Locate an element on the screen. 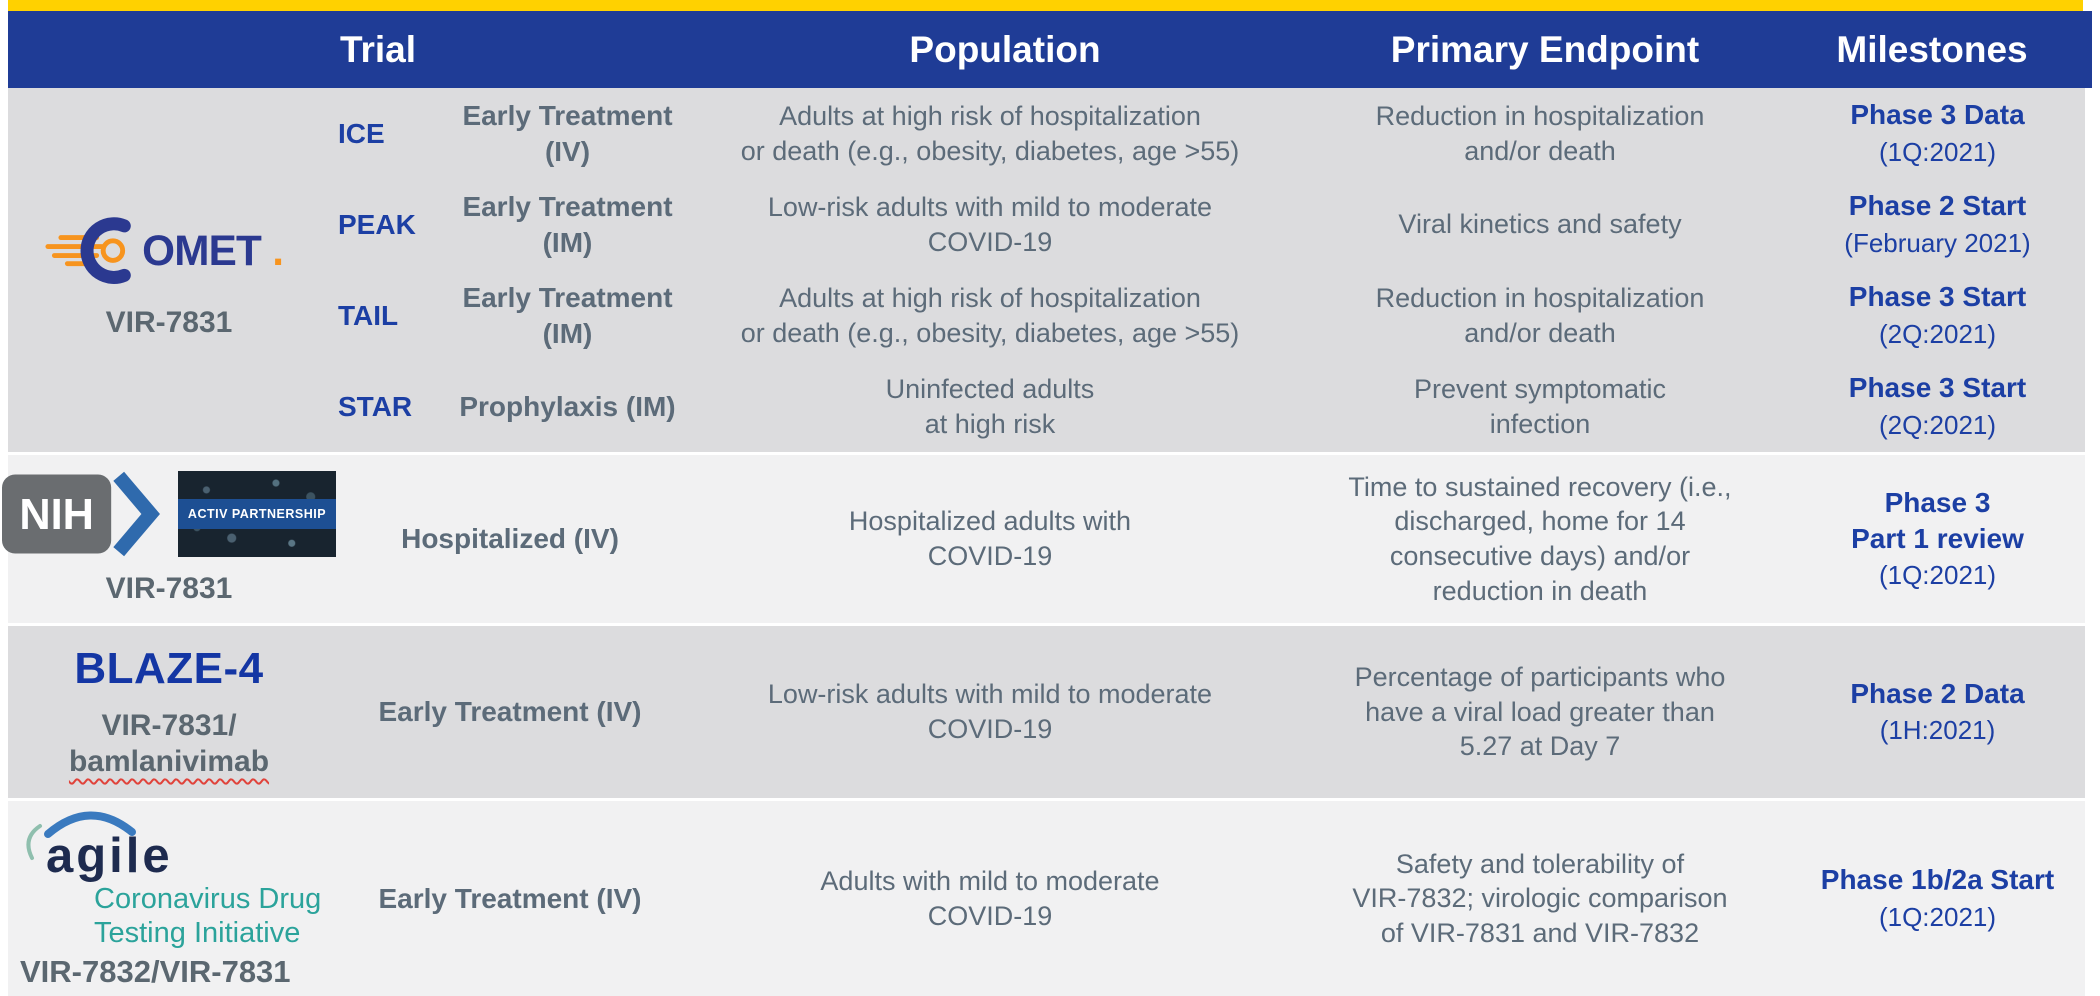 Image resolution: width=2100 pixels, height=996 pixels. nih-program-cell: NIH ACTIV PARTNERSHIP VIR-7831 is located at coordinates (169, 539).